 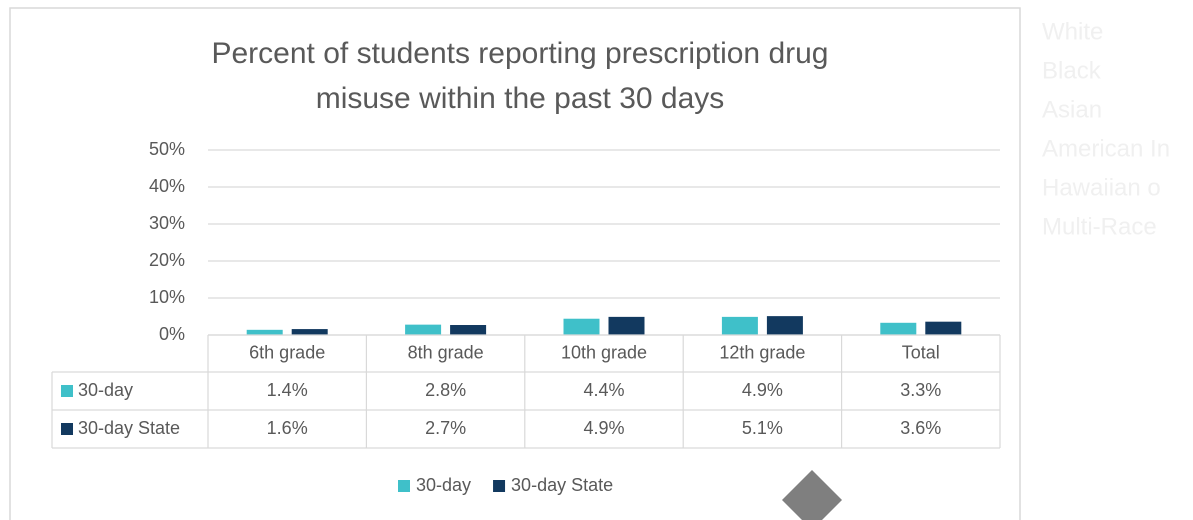 What do you see at coordinates (1072, 31) in the screenshot?
I see `side-label: White` at bounding box center [1072, 31].